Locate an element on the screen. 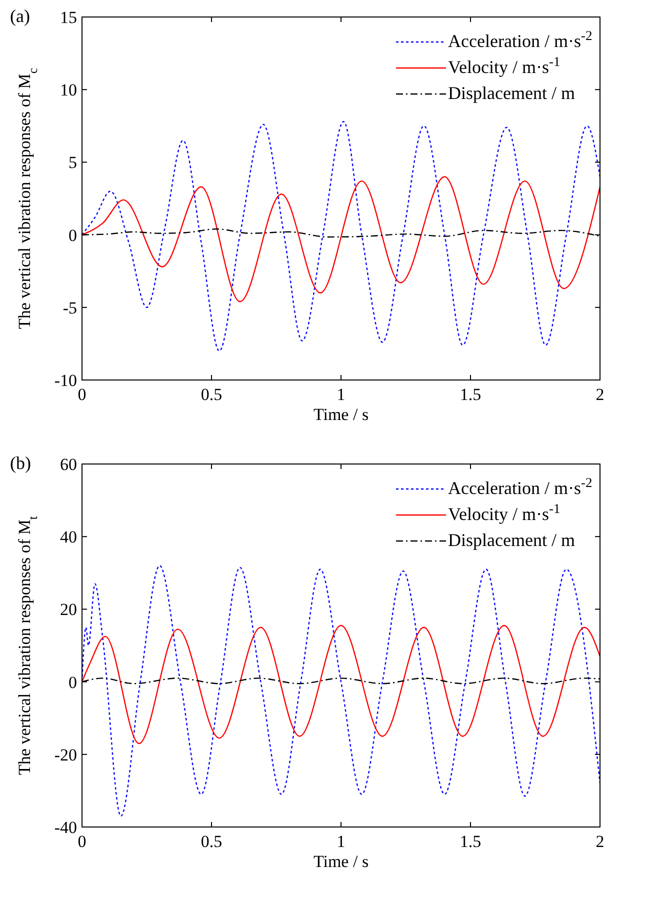 Image resolution: width=648 pixels, height=909 pixels. y-tick-label: 40 is located at coordinates (68, 537).